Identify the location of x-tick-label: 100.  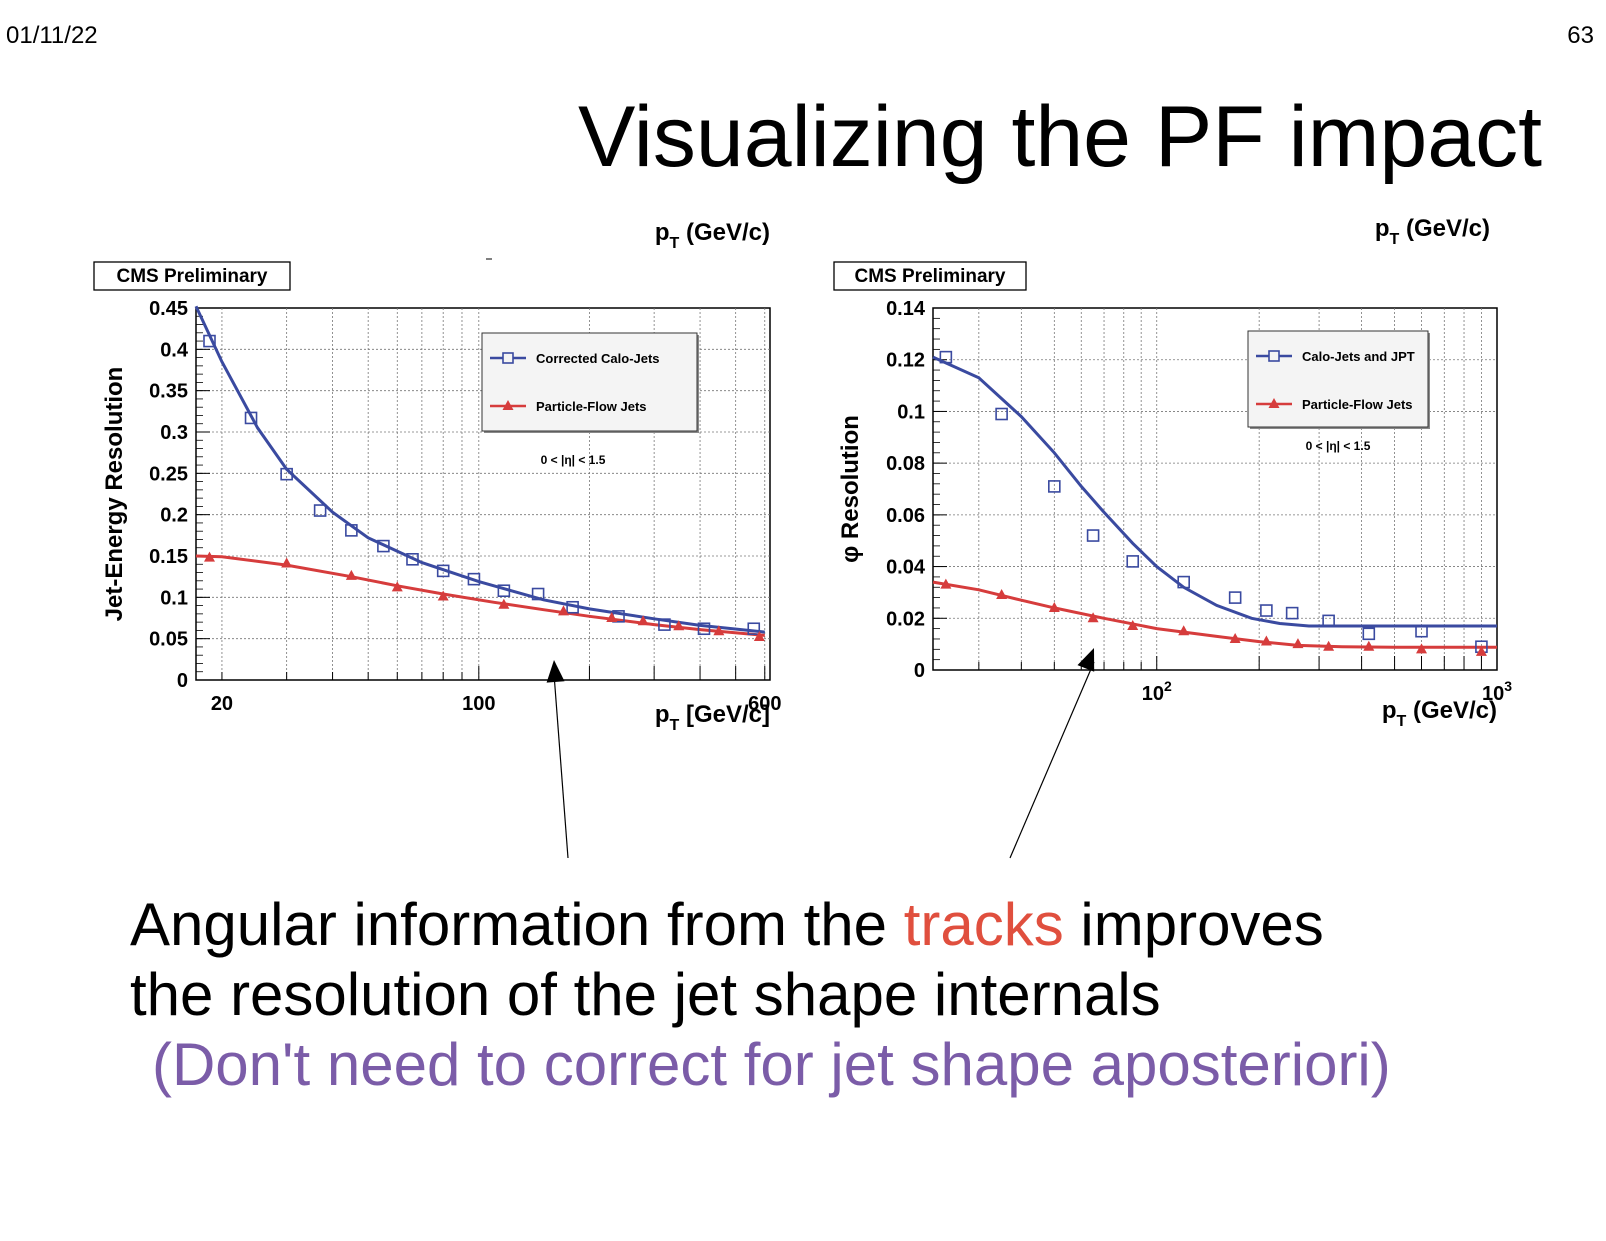
(478, 704).